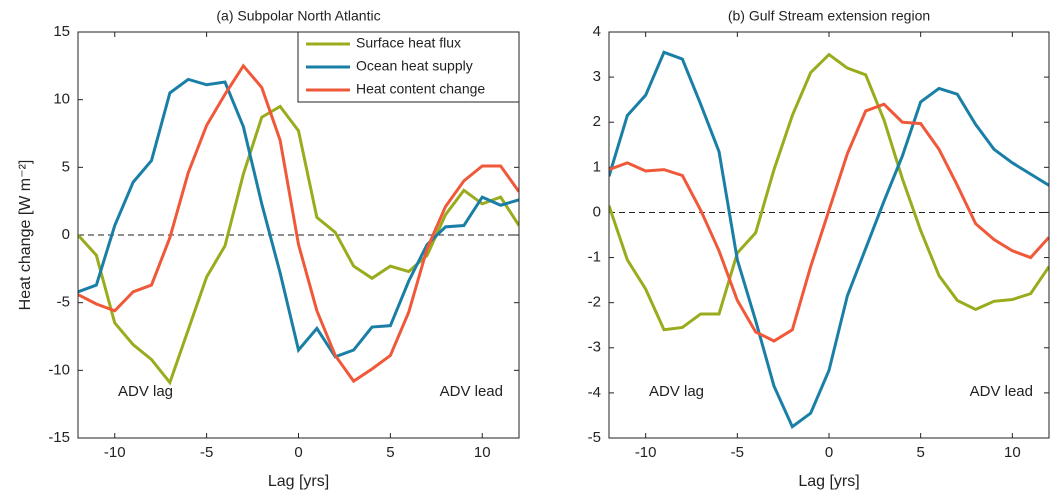 The height and width of the screenshot is (496, 1050). Describe the element at coordinates (414, 66) in the screenshot. I see `legend-label: Ocean heat supply` at that location.